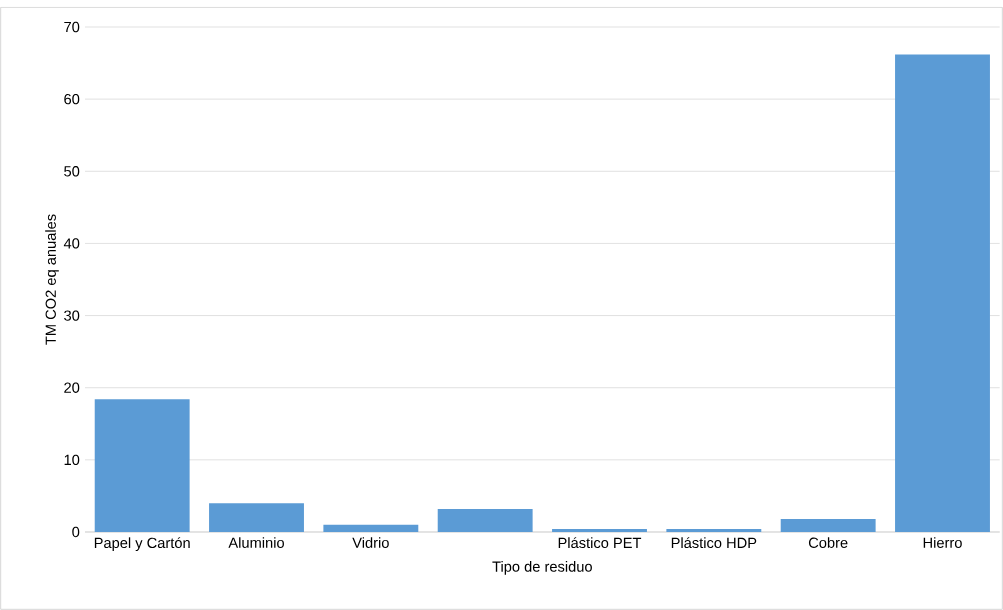 The height and width of the screenshot is (610, 1003). I want to click on y-tick-label: 20, so click(72, 387).